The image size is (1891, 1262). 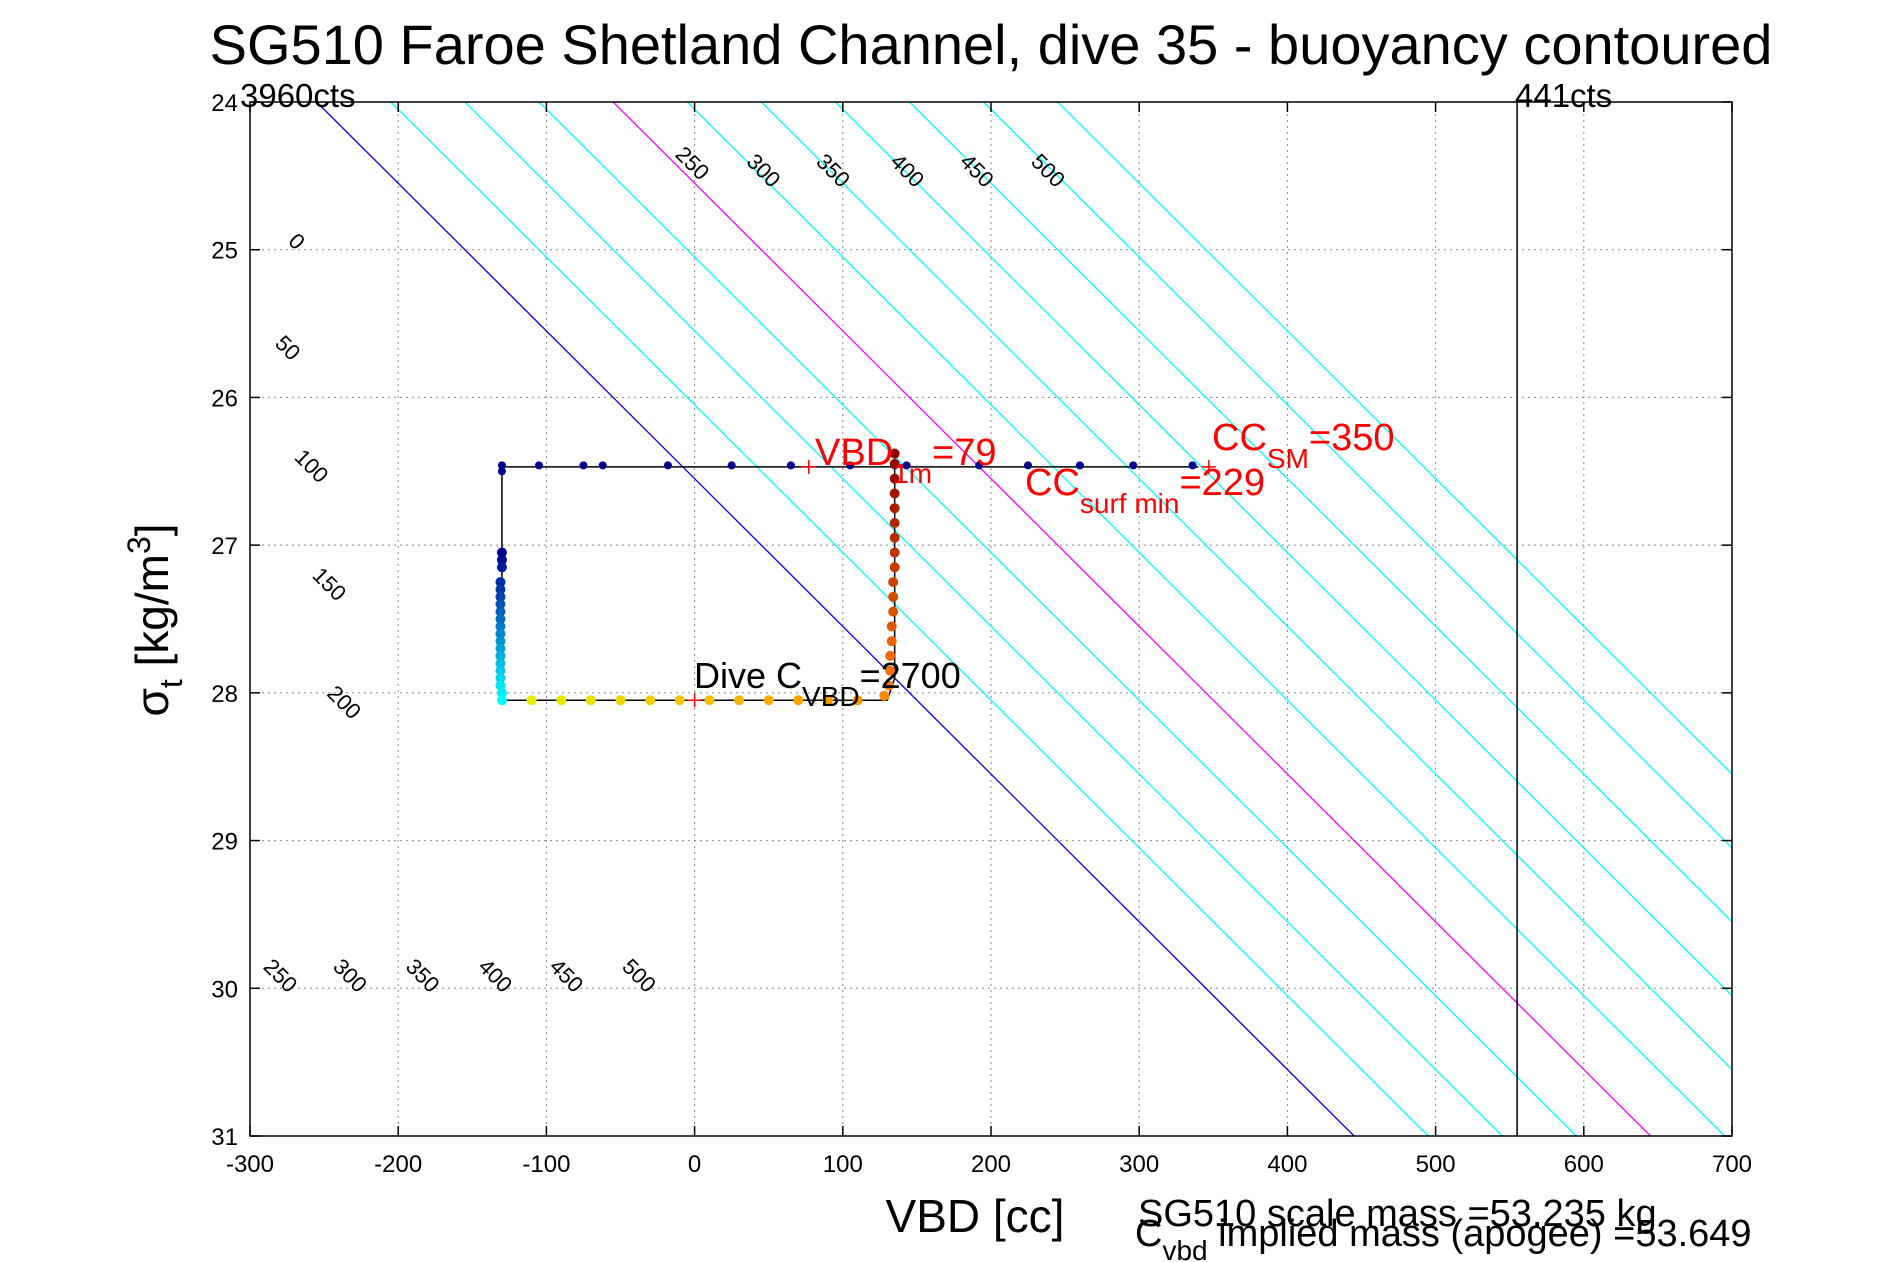 What do you see at coordinates (152, 702) in the screenshot?
I see `y-label-sigma: σ` at bounding box center [152, 702].